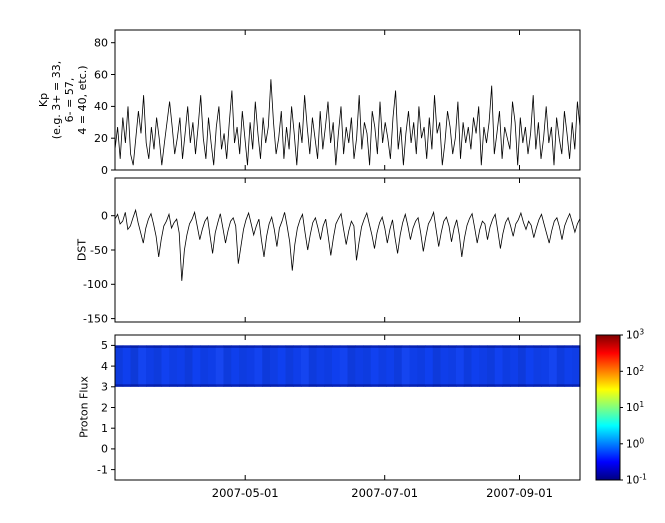  I want to click on dst-index-line, so click(347, 244).